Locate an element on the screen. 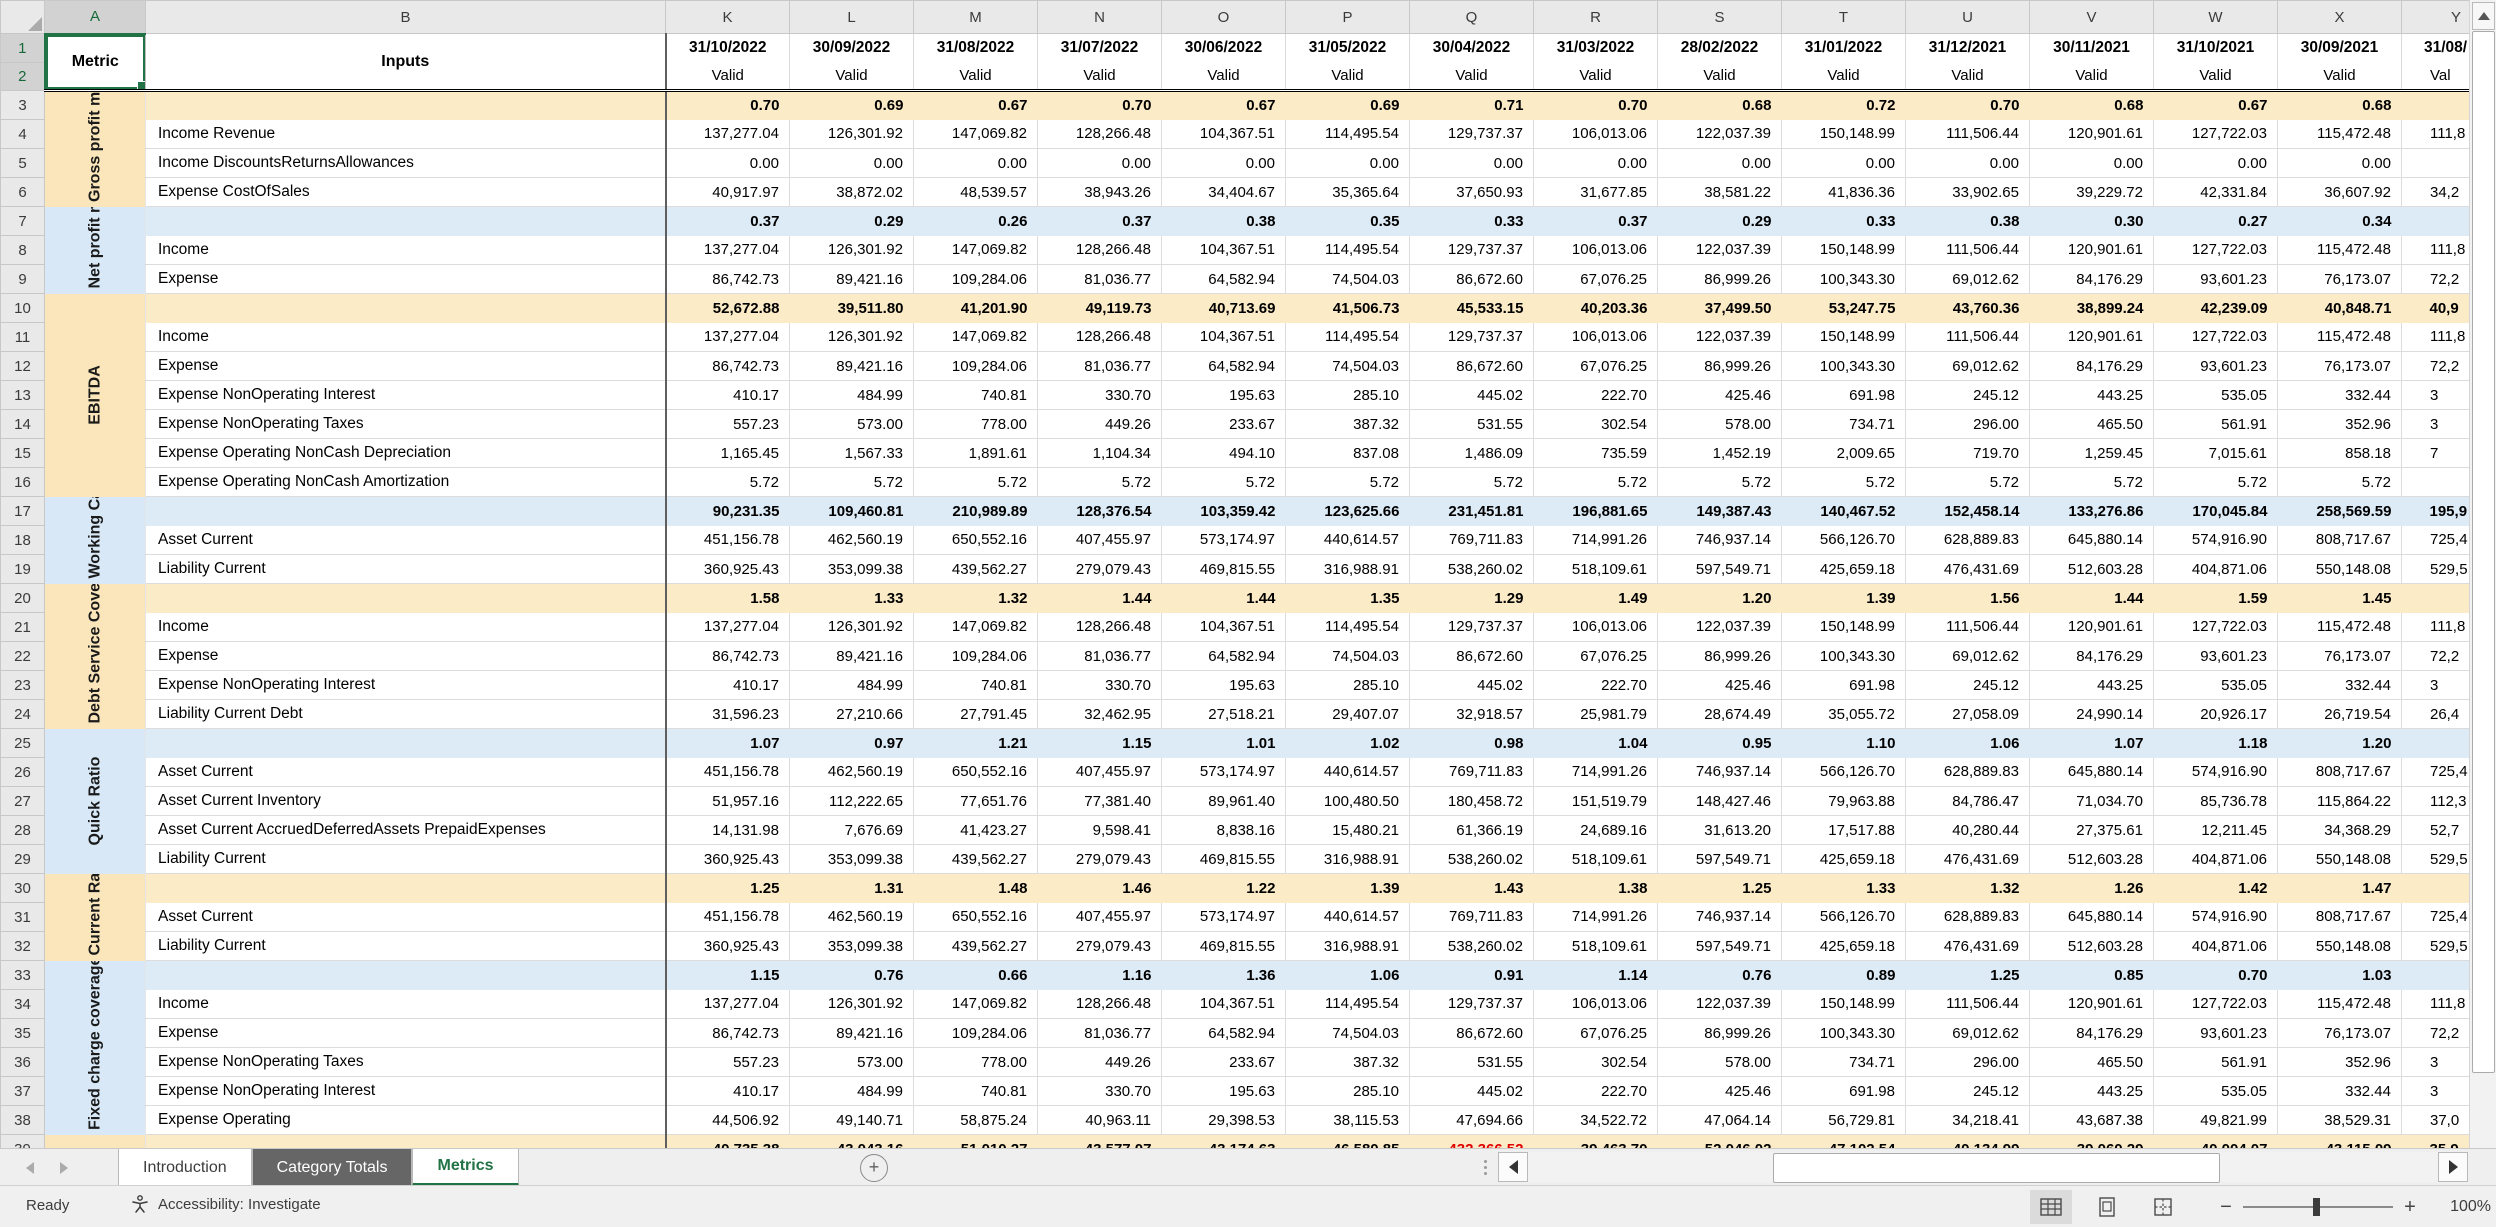 The height and width of the screenshot is (1227, 2496). cell-R10: 40,203.36 is located at coordinates (1595, 308).